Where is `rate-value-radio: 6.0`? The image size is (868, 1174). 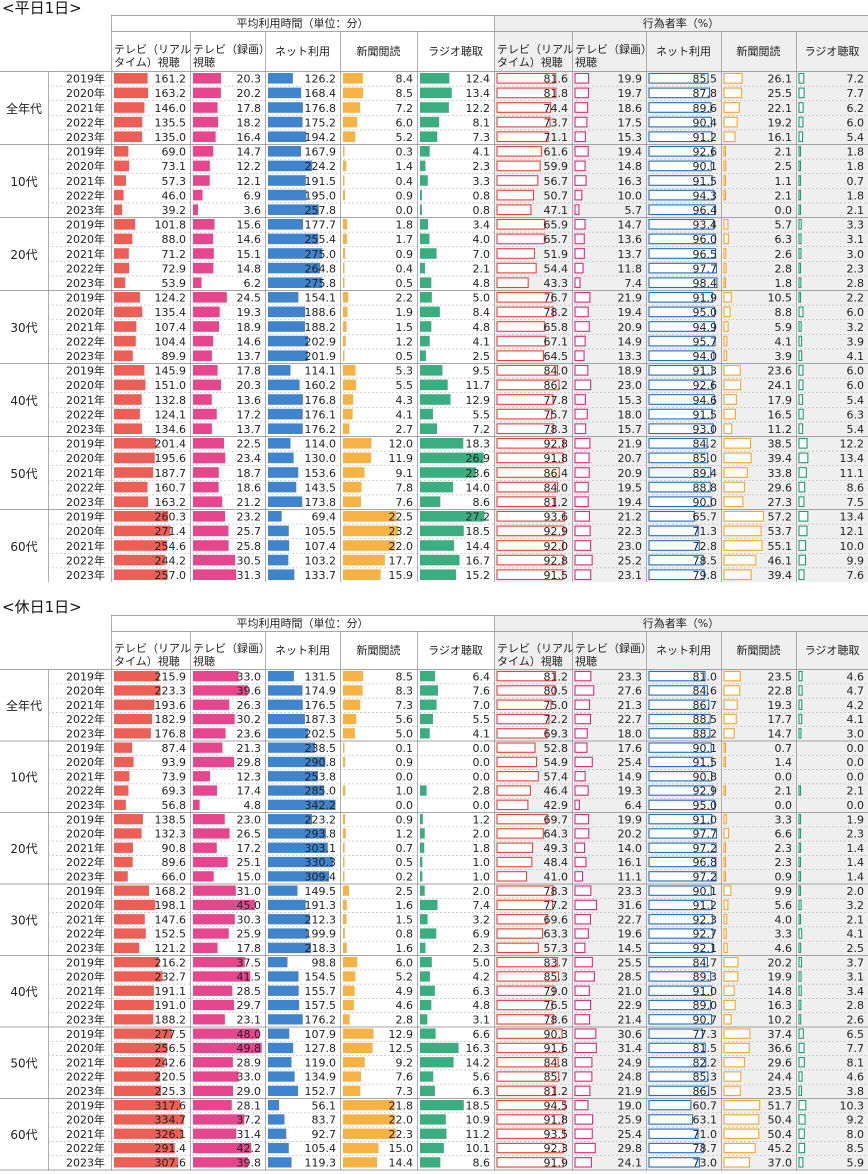
rate-value-radio: 6.0 is located at coordinates (856, 371).